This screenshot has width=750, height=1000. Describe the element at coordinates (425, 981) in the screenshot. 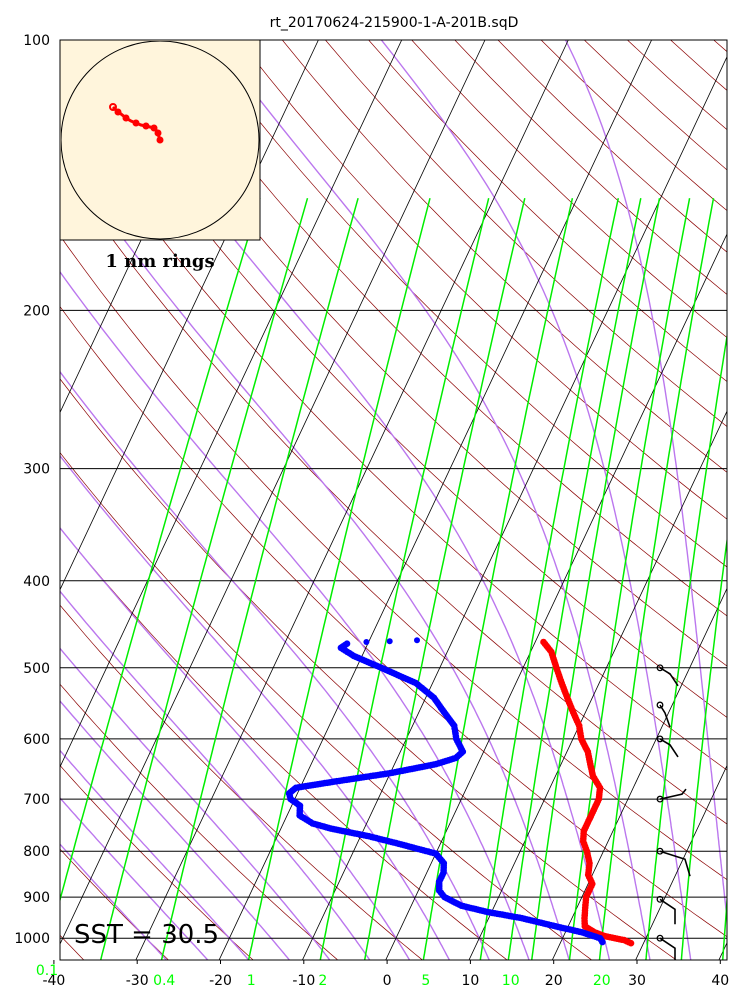

I see `mixing-ratio-tick-label: 5` at that location.